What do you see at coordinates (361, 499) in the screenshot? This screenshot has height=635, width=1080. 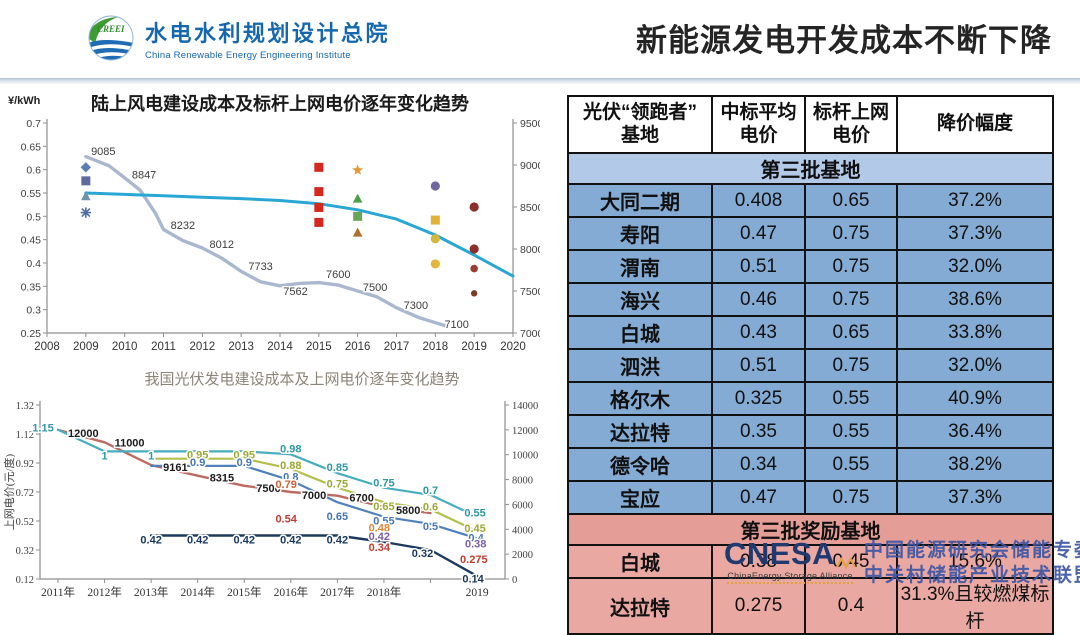 I see `chart-data-label: 6700` at bounding box center [361, 499].